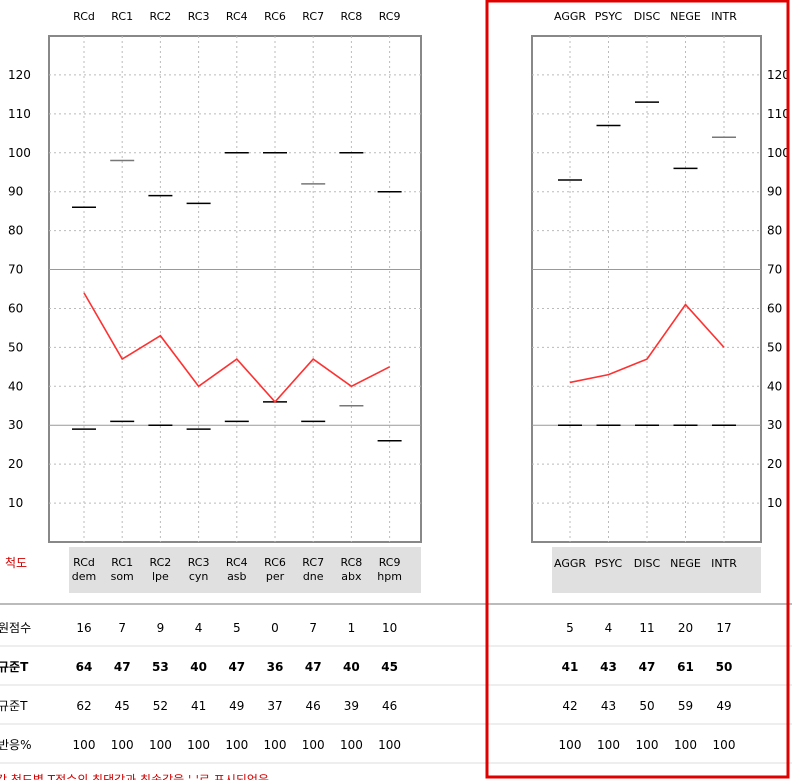 The image size is (792, 780). I want to click on table-left-cell-1-3: 40, so click(198, 667).